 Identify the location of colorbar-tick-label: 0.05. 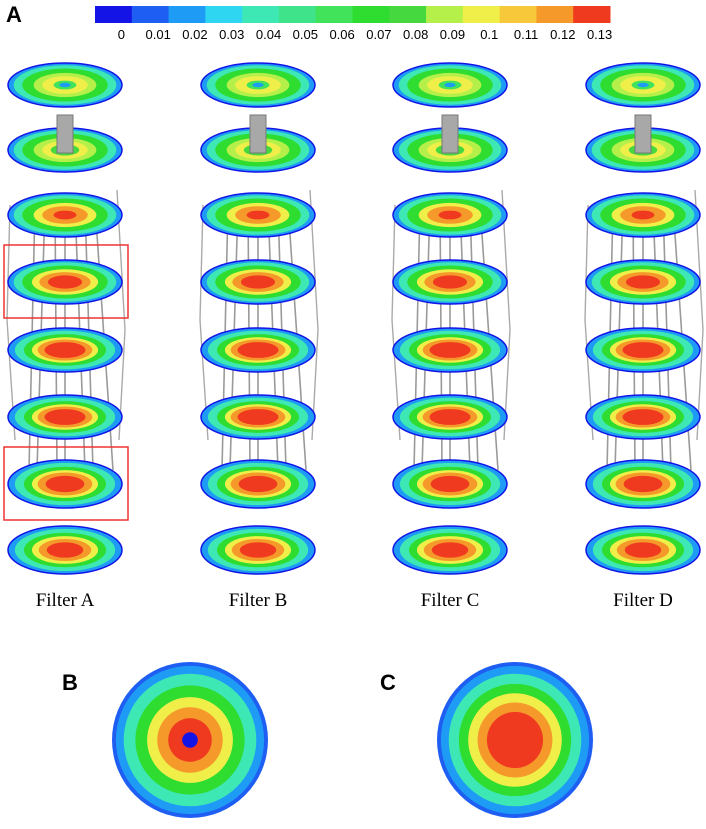
(305, 34).